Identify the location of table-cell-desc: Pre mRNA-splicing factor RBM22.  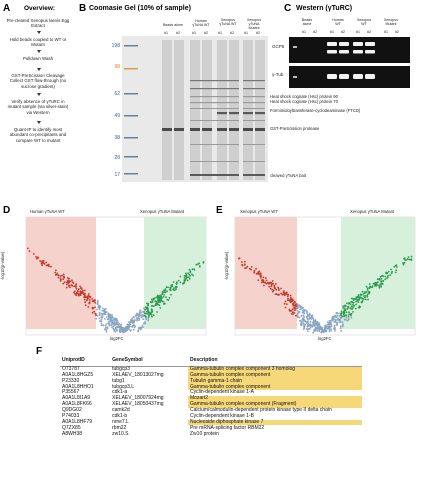
(227, 427).